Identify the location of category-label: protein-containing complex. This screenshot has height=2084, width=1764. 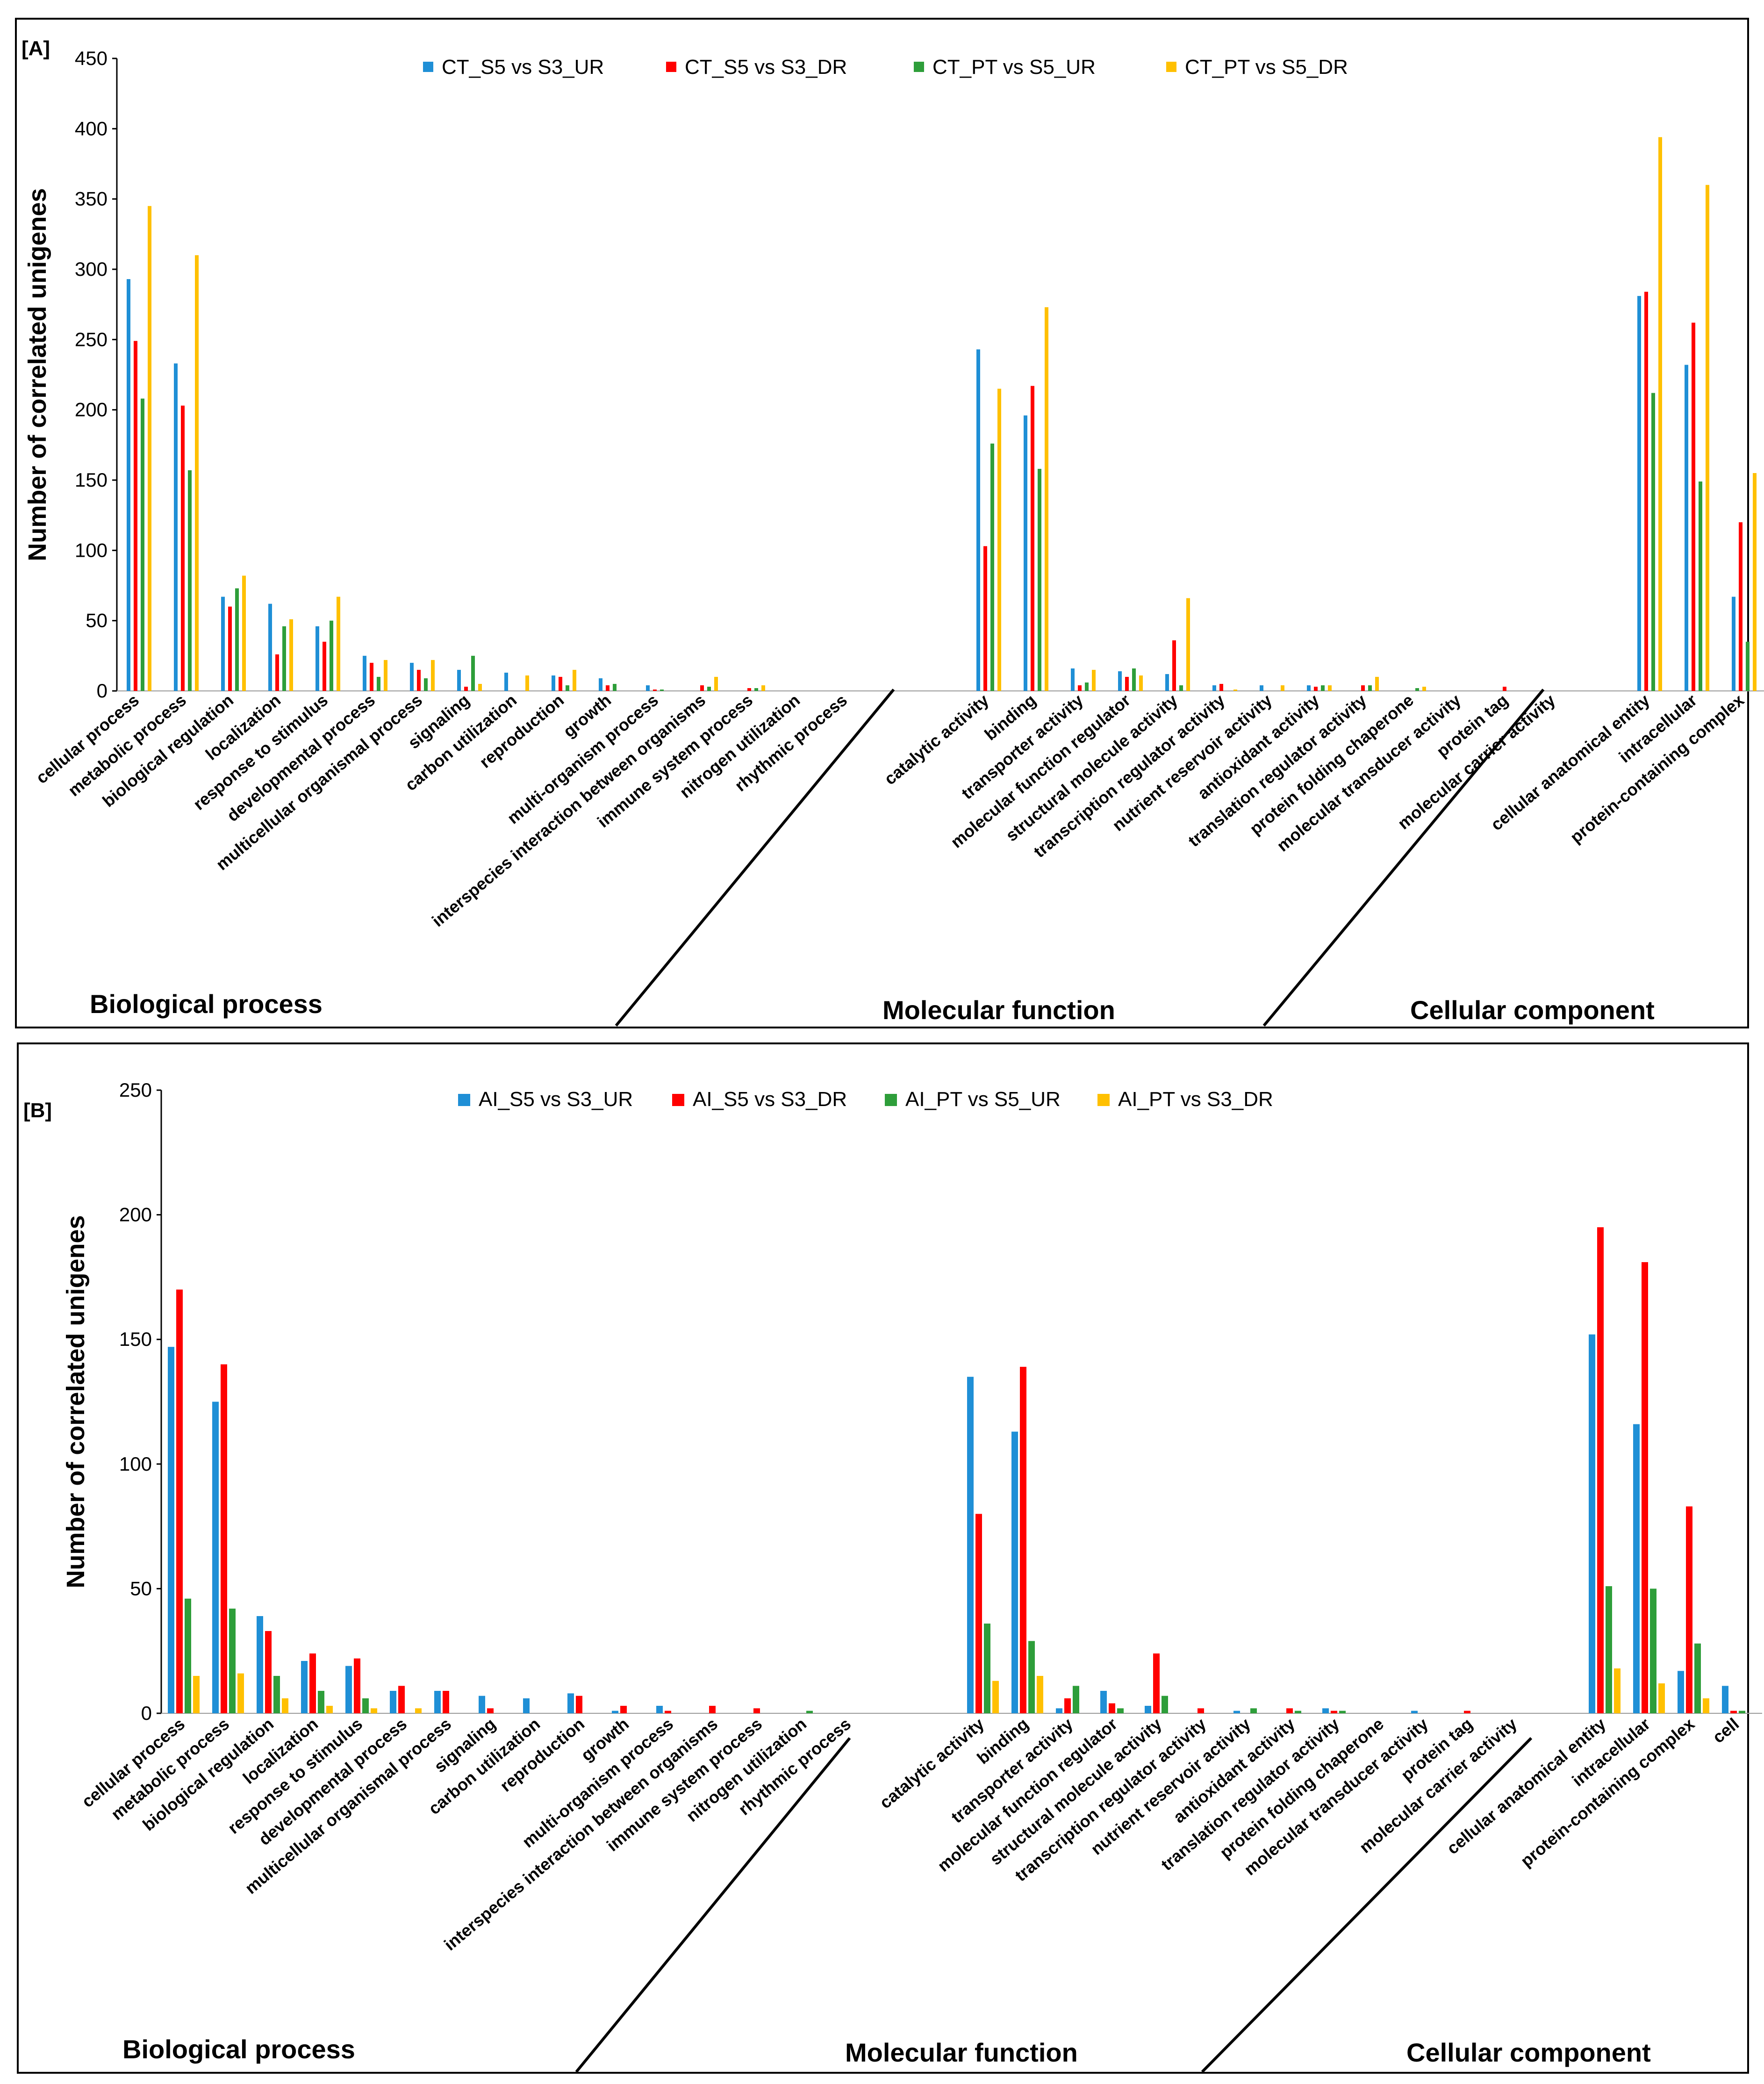
(1657, 768).